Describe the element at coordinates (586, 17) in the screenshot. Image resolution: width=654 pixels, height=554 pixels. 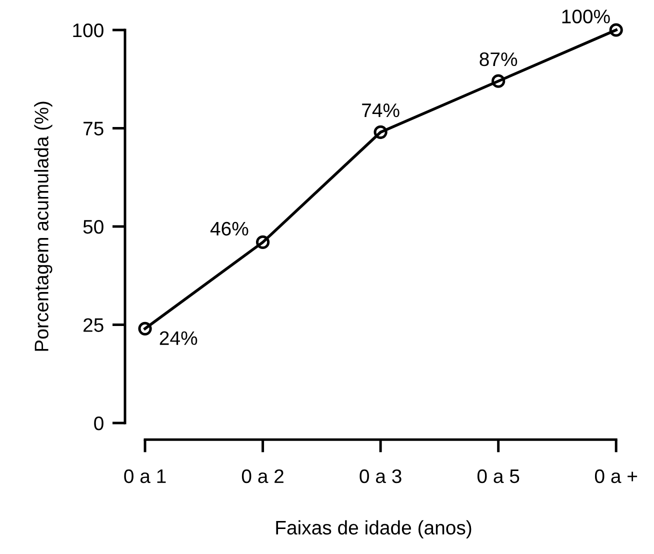
I see `data-label: 100%` at that location.